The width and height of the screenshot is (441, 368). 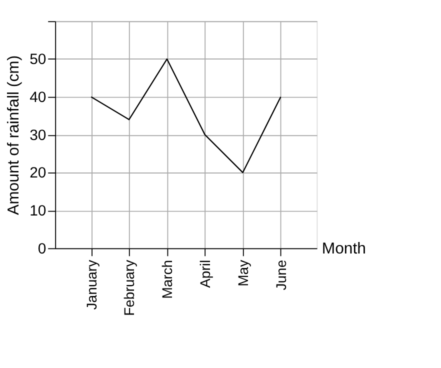 What do you see at coordinates (205, 274) in the screenshot?
I see `x-tick-label: April` at bounding box center [205, 274].